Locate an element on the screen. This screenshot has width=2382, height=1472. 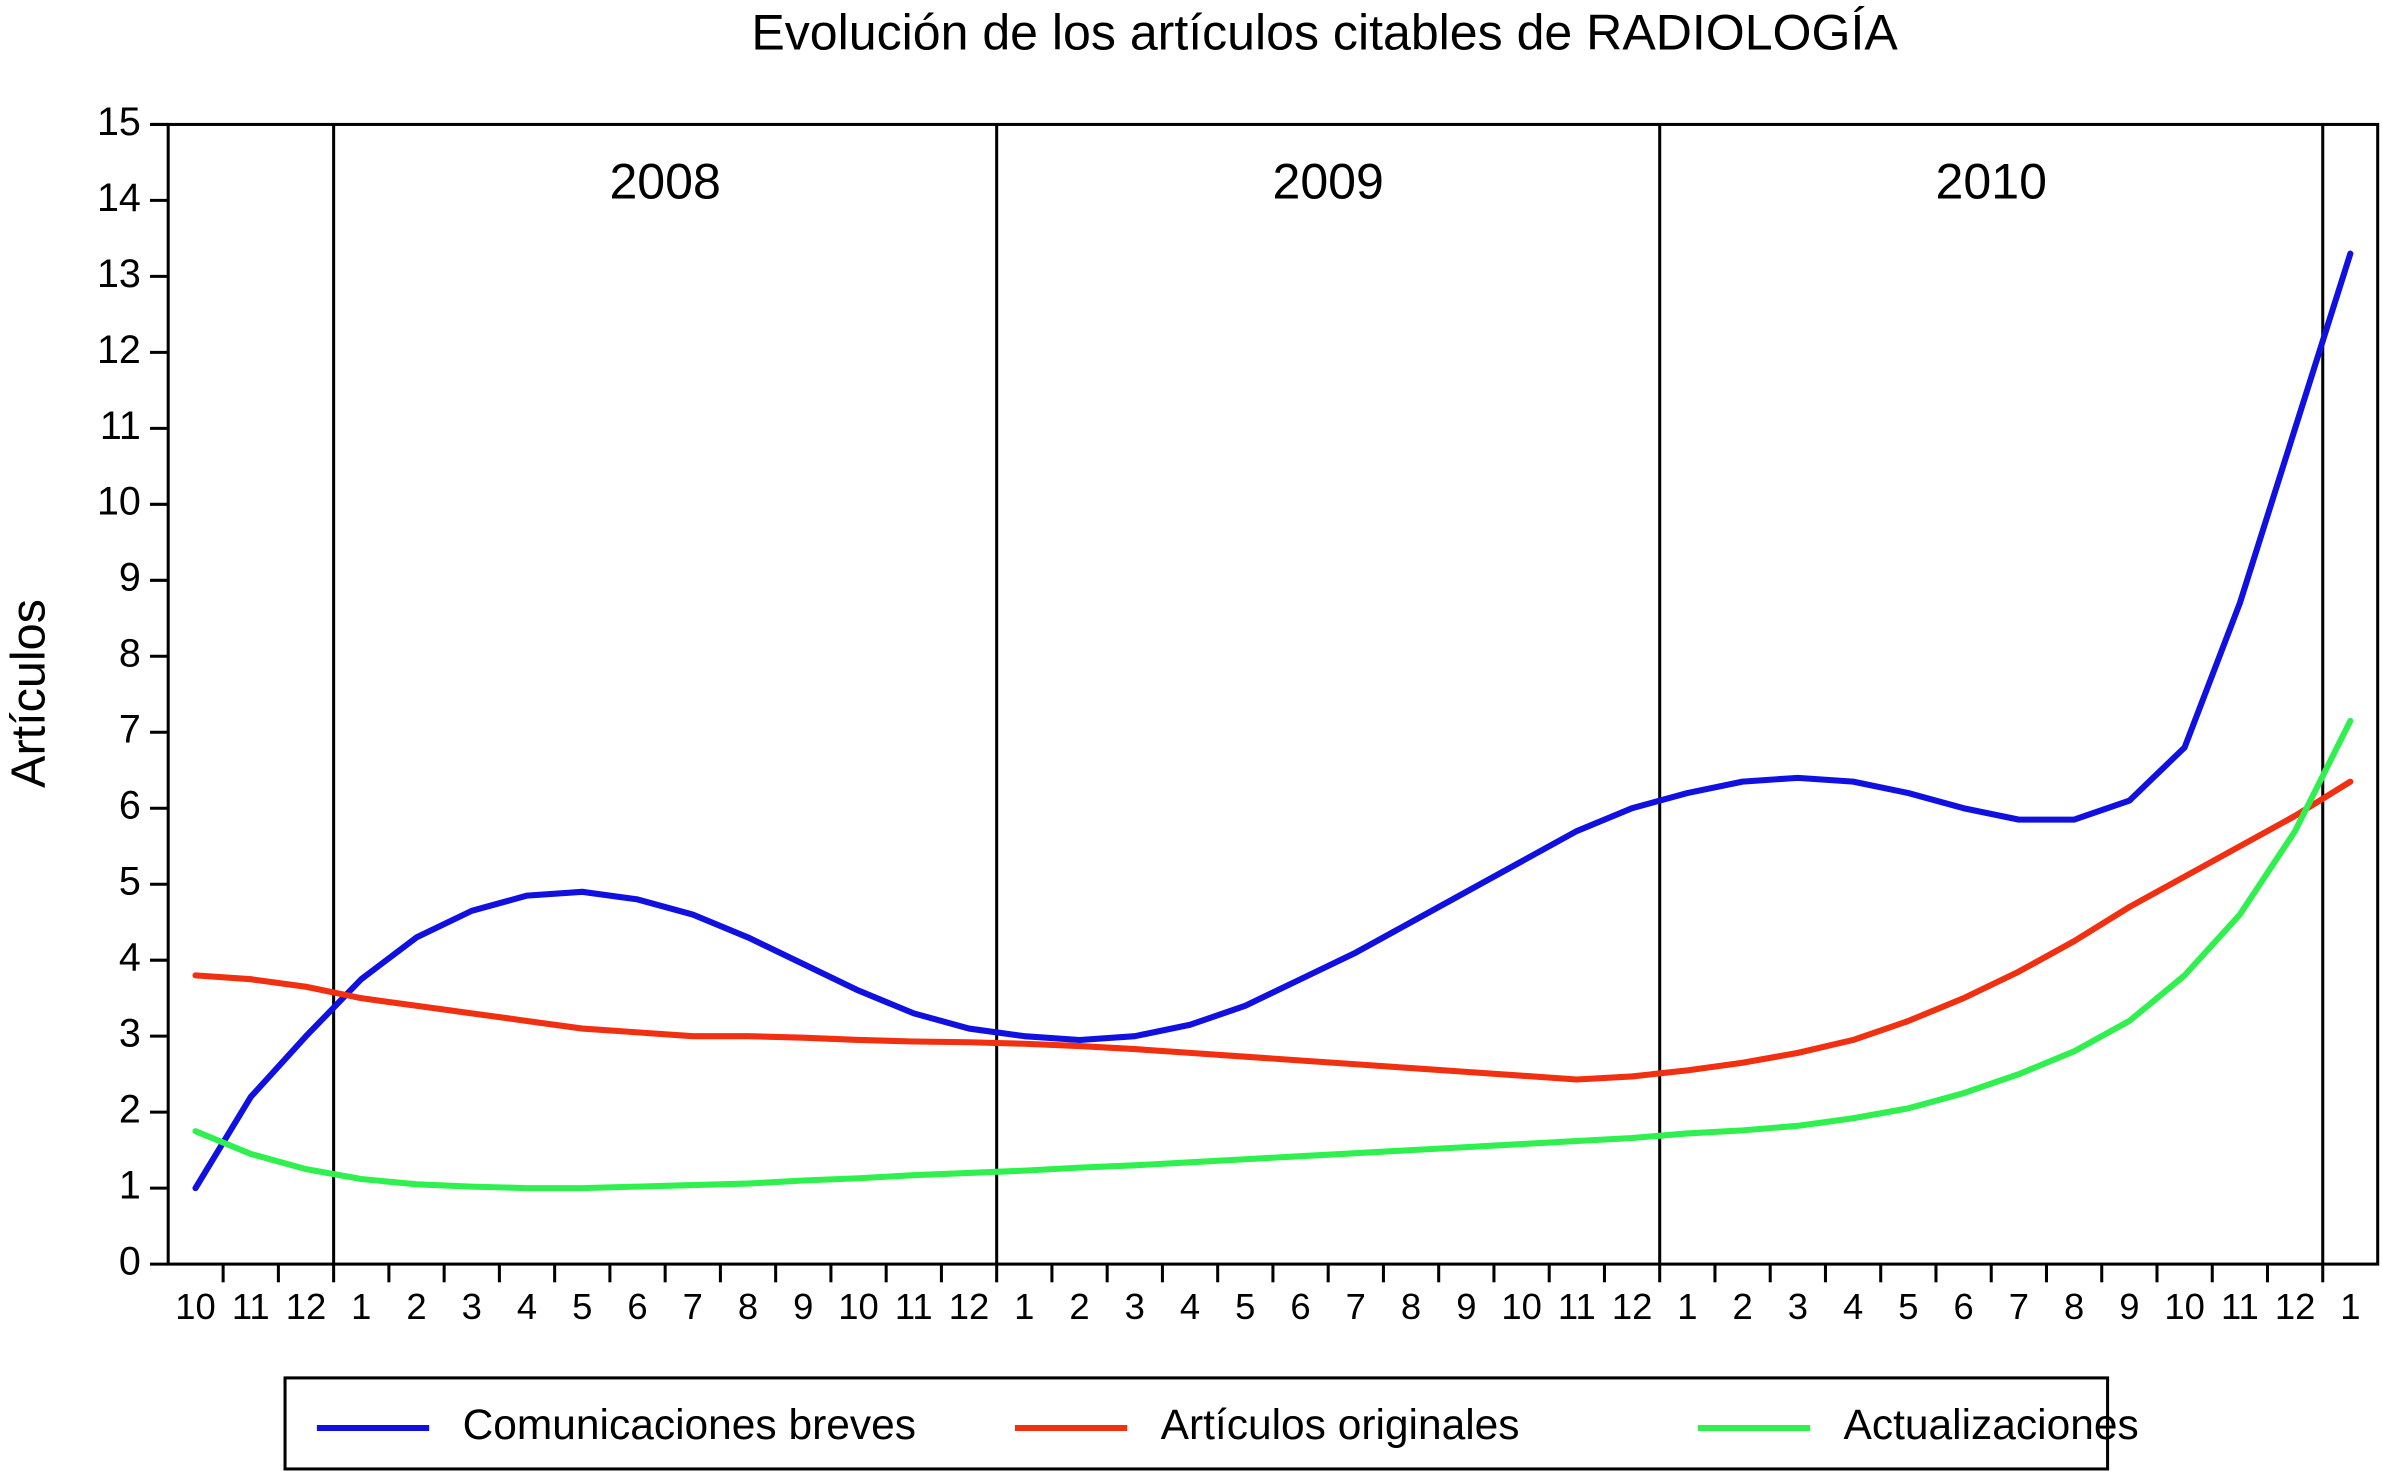
y-axis-label: Artículos is located at coordinates (28, 693).